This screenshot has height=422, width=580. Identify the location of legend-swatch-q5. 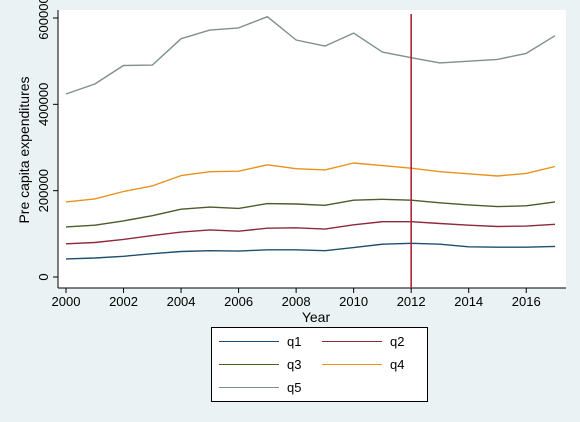
(249, 387).